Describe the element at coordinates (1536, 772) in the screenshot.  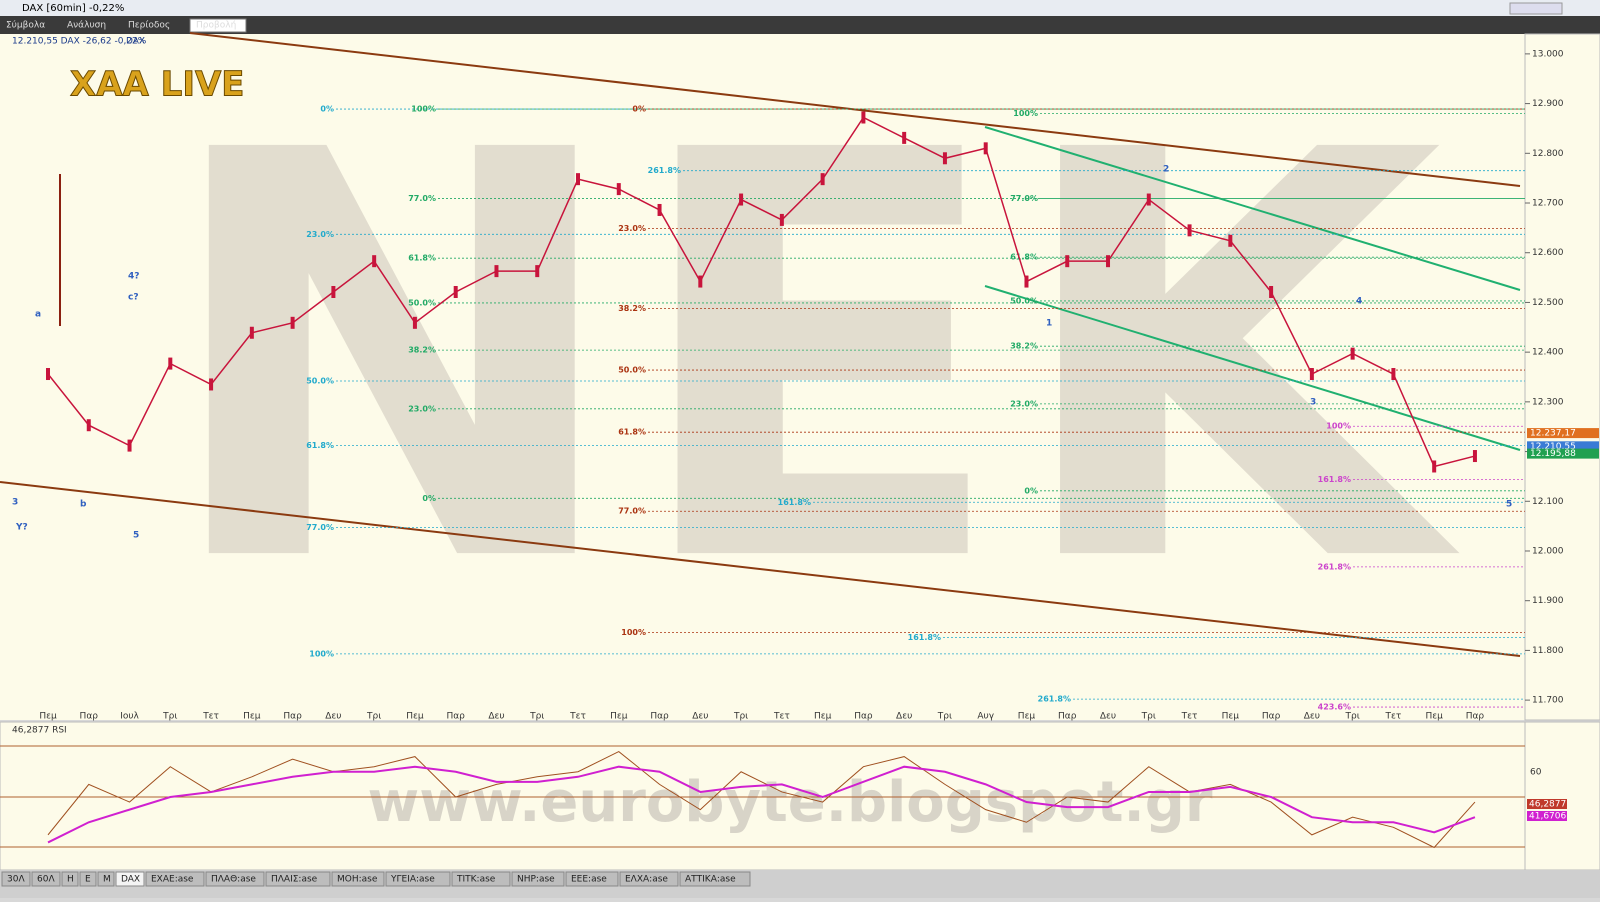
I see `rsi-tick-label: 60` at that location.